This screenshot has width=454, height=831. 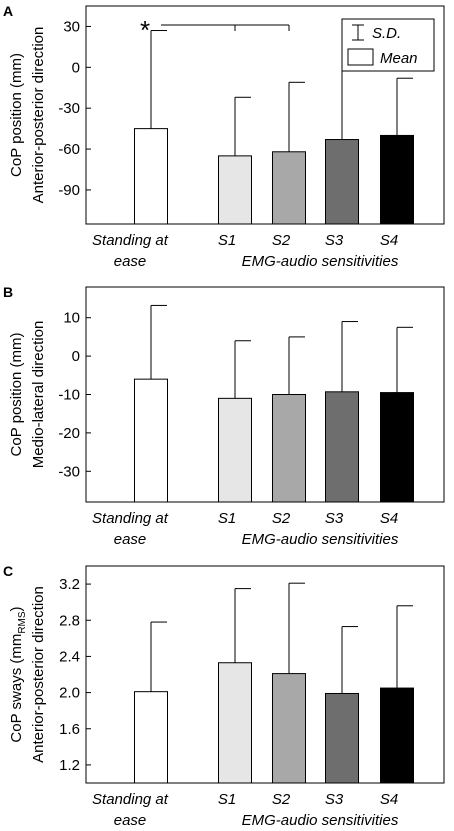 What do you see at coordinates (69, 395) in the screenshot?
I see `y-tick-label: -10` at bounding box center [69, 395].